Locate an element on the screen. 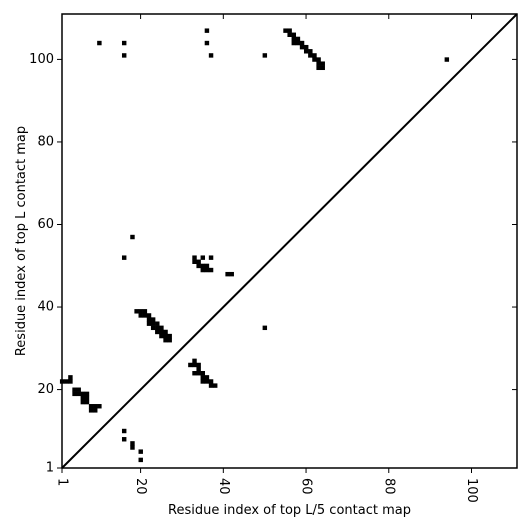  x-tick-label: 80 is located at coordinates (388, 486).